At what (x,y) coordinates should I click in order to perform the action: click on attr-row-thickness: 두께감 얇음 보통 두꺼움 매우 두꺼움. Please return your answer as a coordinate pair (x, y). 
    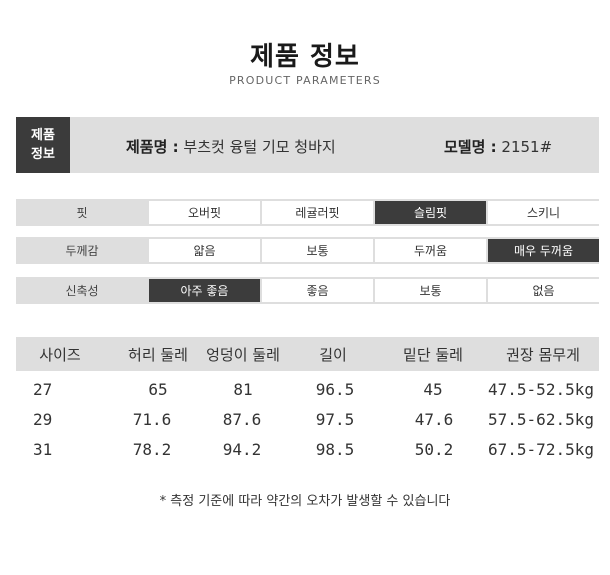
    Looking at the image, I should click on (307, 250).